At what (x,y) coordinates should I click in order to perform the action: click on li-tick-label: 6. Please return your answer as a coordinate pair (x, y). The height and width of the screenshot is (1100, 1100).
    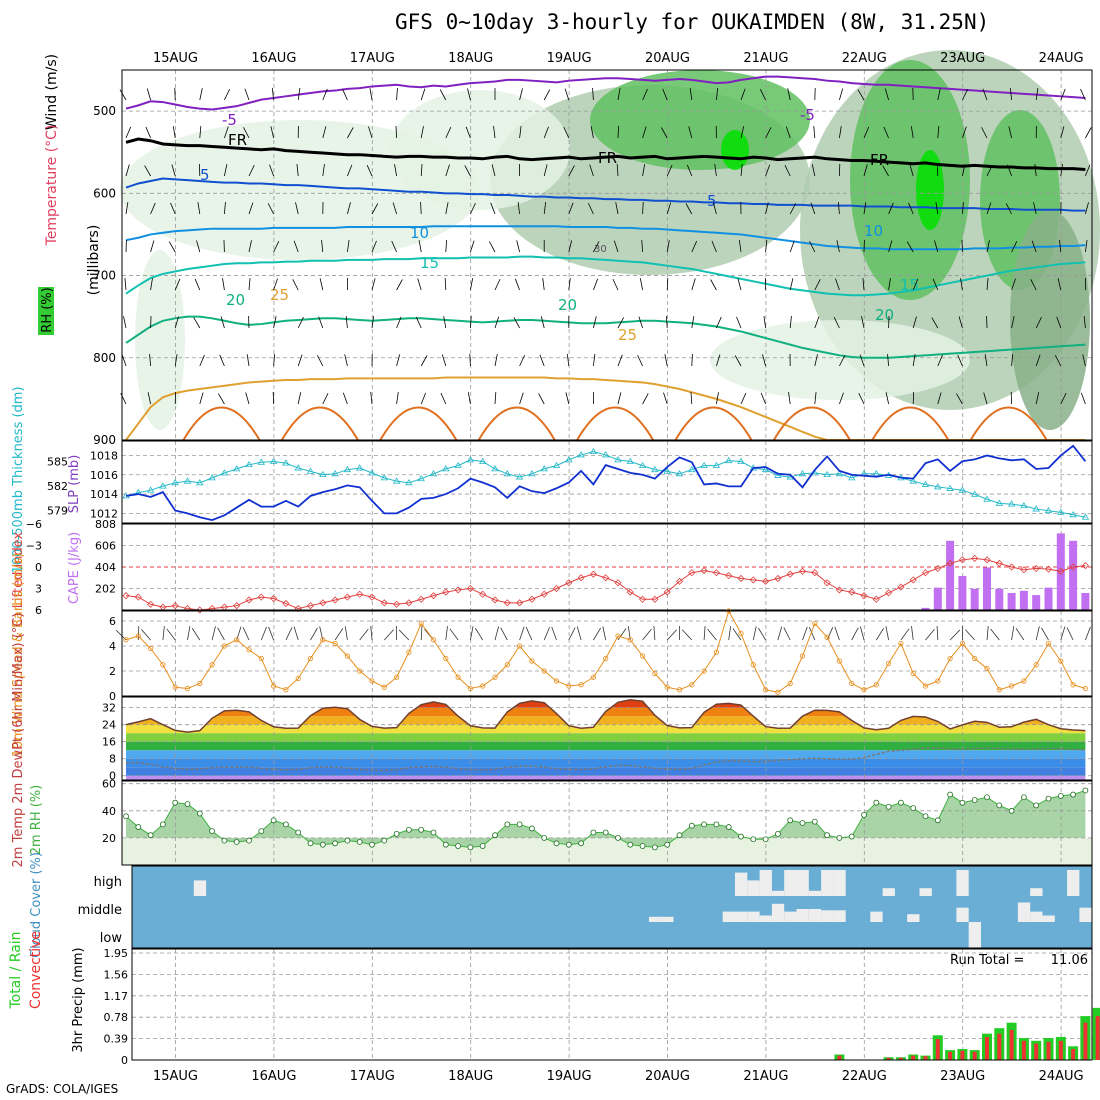
    Looking at the image, I should click on (38, 610).